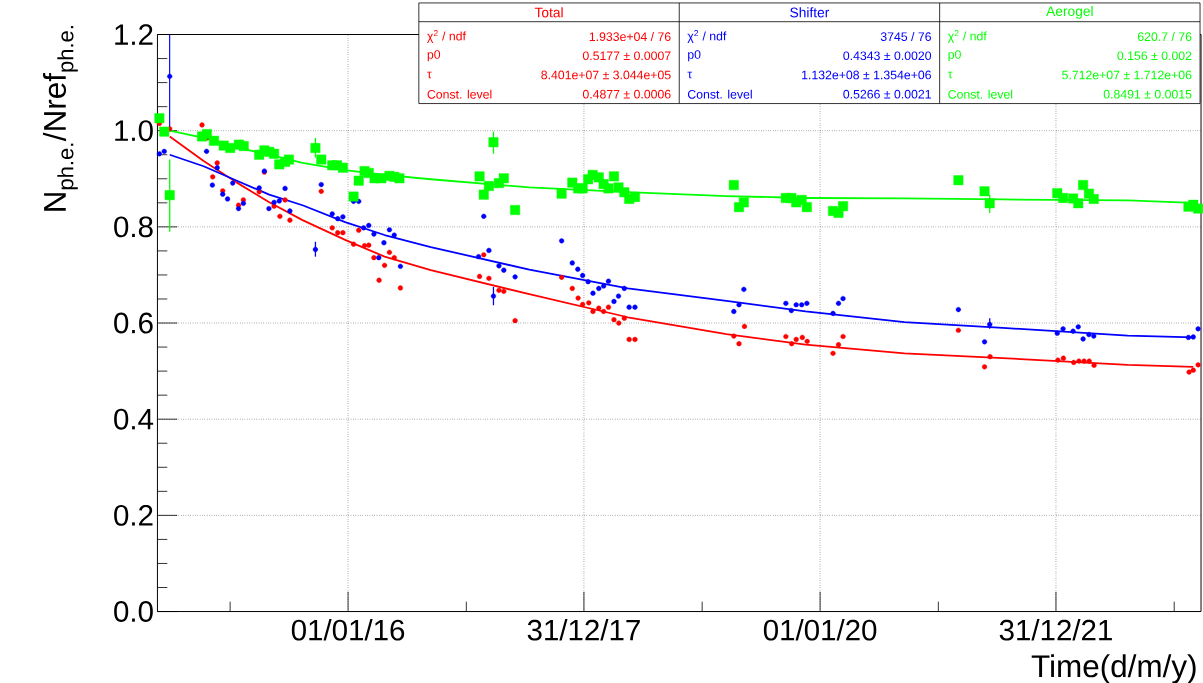 This screenshot has width=1203, height=683. I want to click on annotation: 5.712e+07 ± 1.712e+06, so click(1127, 75).